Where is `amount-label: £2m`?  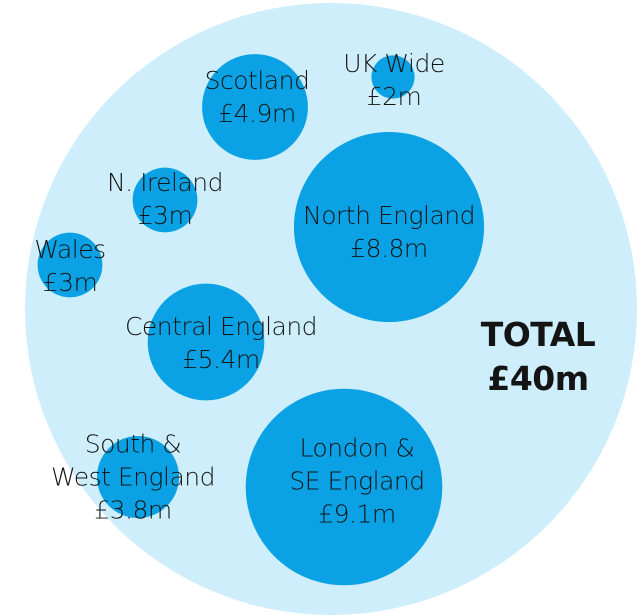 amount-label: £2m is located at coordinates (394, 96).